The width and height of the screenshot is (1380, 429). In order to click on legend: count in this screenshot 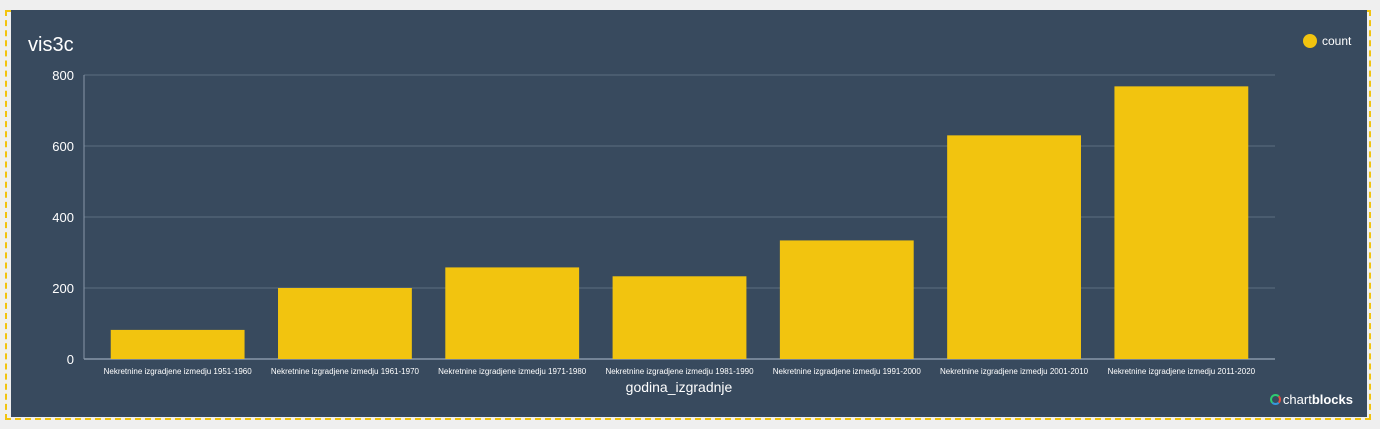, I will do `click(1327, 41)`.